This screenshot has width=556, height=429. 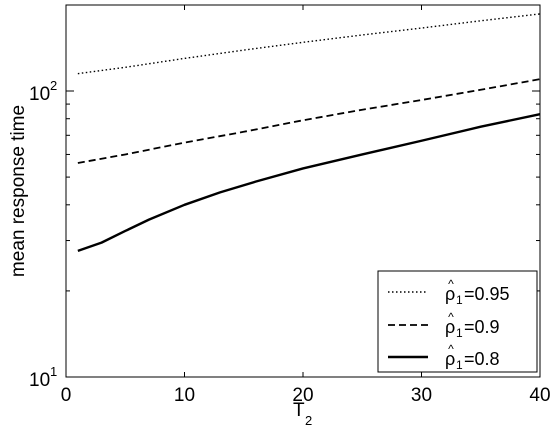 What do you see at coordinates (482, 359) in the screenshot?
I see `legend-label-2: =0.8` at bounding box center [482, 359].